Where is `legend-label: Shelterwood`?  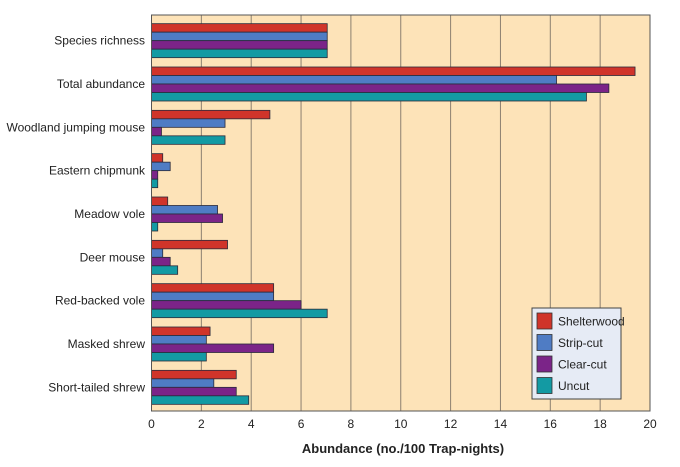
legend-label: Shelterwood is located at coordinates (591, 322).